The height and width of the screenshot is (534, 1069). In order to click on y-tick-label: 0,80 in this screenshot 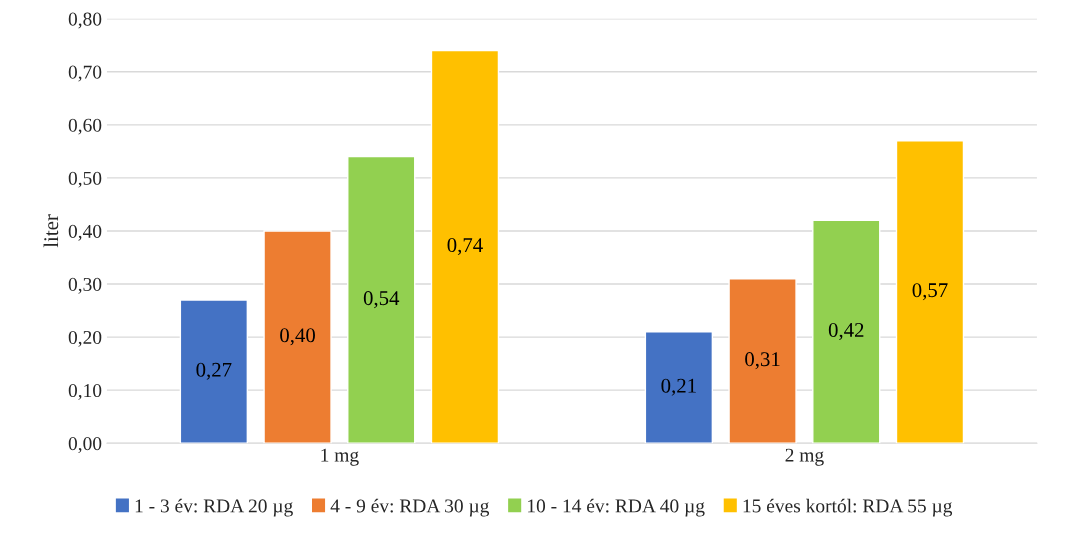, I will do `click(85, 20)`.